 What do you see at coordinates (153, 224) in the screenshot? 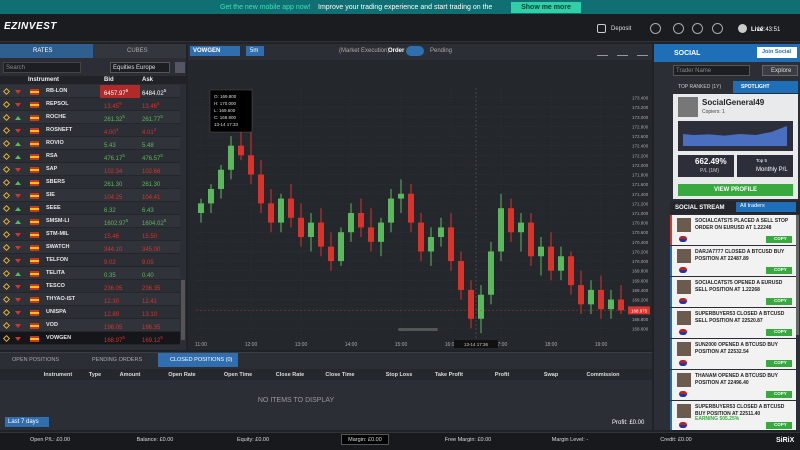
I see `price-main: 1604.02` at bounding box center [153, 224].